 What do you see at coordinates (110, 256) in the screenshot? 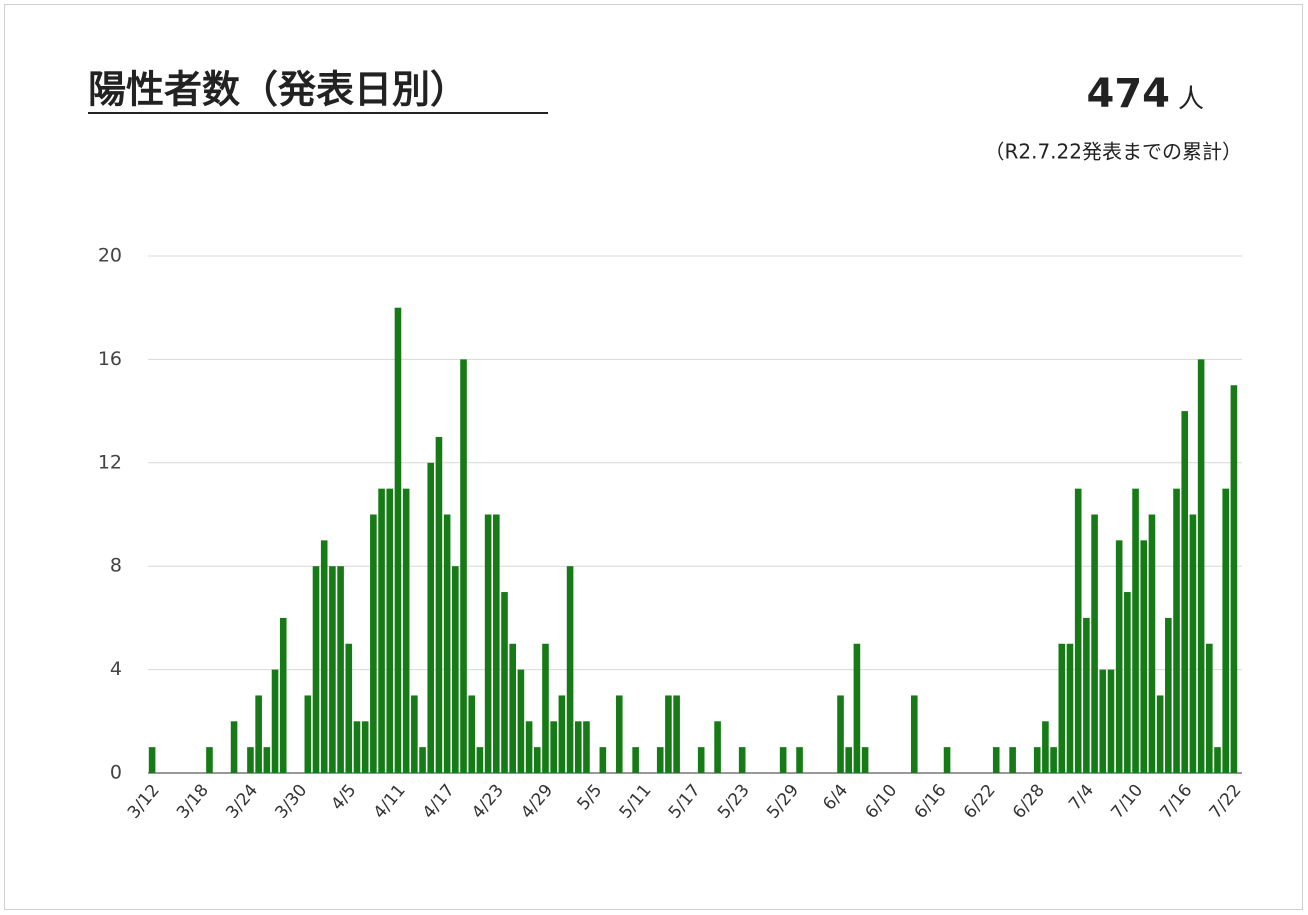
I see `y-tick-label: 20` at bounding box center [110, 256].